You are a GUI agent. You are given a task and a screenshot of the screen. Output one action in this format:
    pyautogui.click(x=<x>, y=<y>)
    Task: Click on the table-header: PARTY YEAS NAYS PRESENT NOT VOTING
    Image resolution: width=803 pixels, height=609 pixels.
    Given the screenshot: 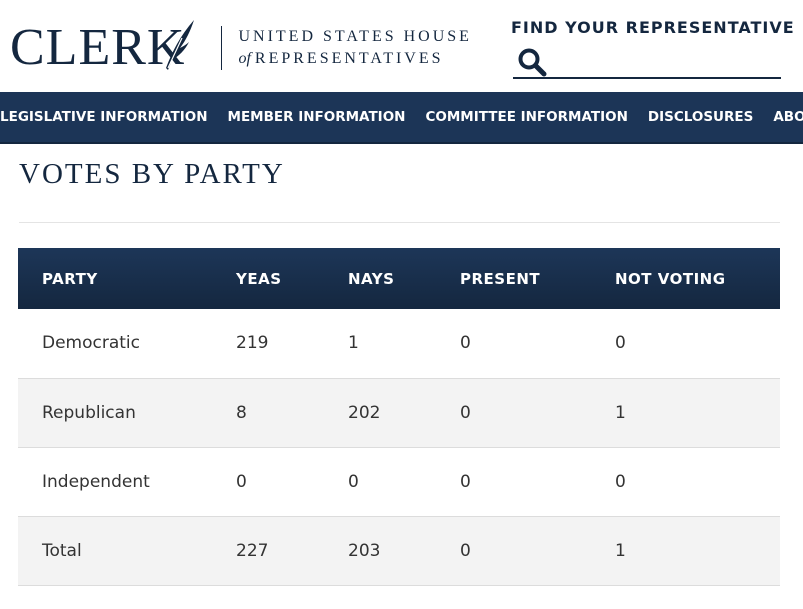 What is the action you would take?
    pyautogui.click(x=399, y=278)
    